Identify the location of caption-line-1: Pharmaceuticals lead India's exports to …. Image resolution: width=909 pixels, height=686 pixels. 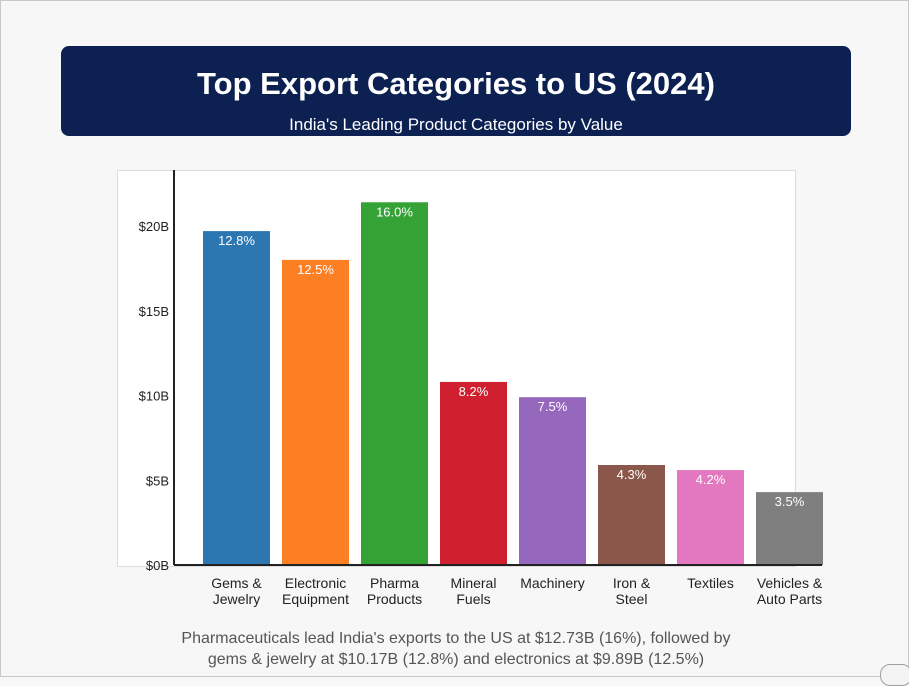
(456, 638).